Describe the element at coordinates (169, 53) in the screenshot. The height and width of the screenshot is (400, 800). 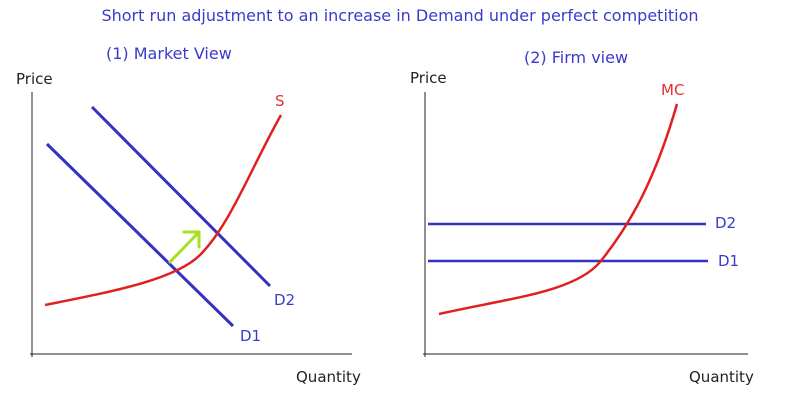
I see `market-panel-title: (1) Market View` at that location.